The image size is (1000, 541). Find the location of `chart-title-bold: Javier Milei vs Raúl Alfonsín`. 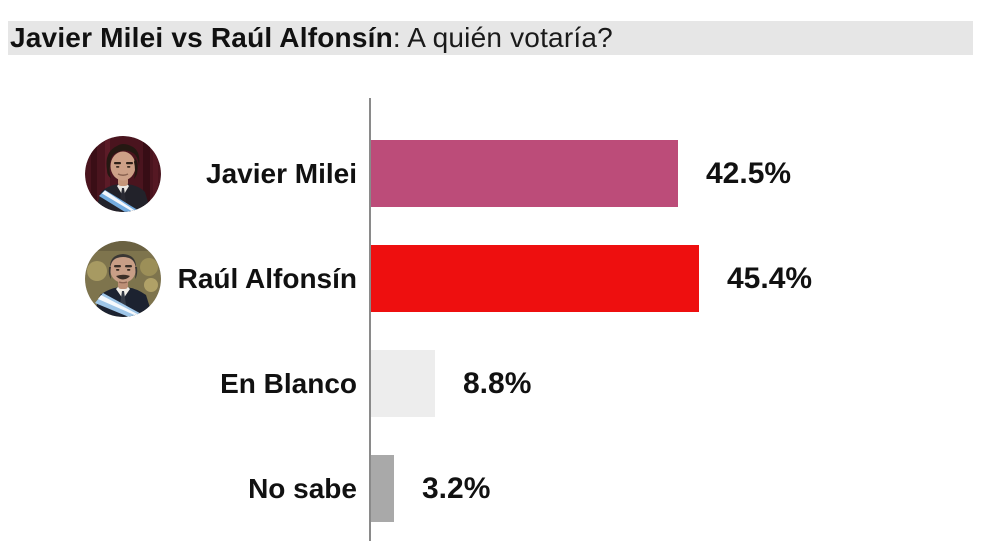

chart-title-bold: Javier Milei vs Raúl Alfonsín is located at coordinates (201, 37).